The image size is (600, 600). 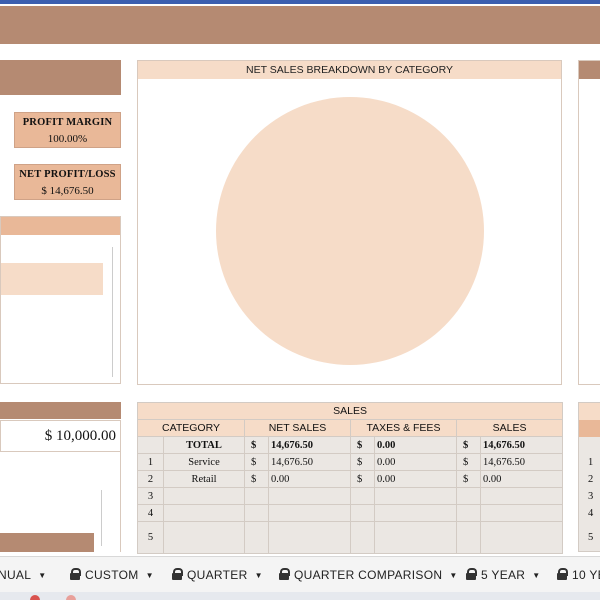 I want to click on table-row: 4, so click(x=350, y=513).